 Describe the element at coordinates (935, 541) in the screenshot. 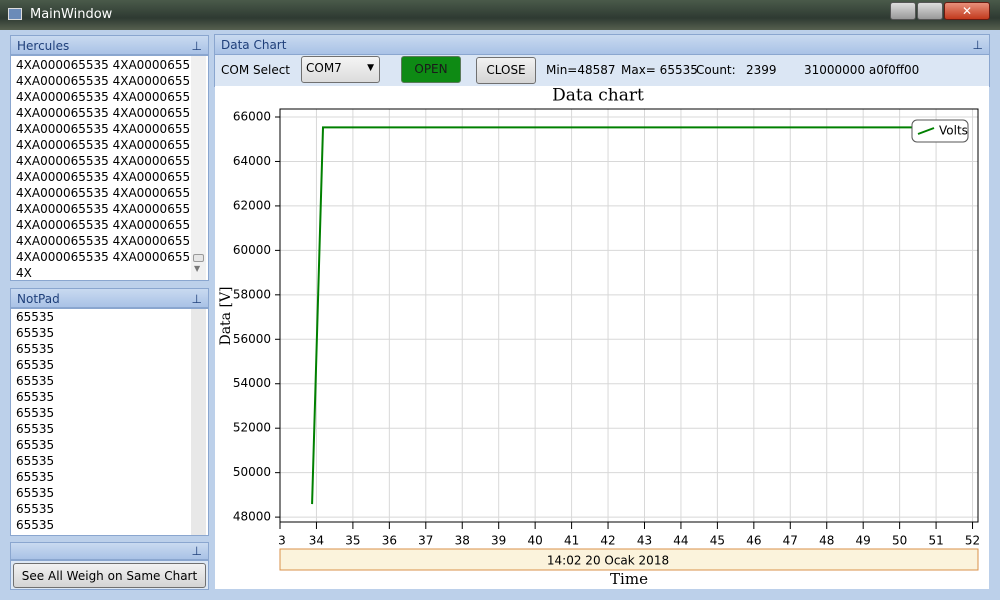

I see `x-tick-label: 51` at that location.